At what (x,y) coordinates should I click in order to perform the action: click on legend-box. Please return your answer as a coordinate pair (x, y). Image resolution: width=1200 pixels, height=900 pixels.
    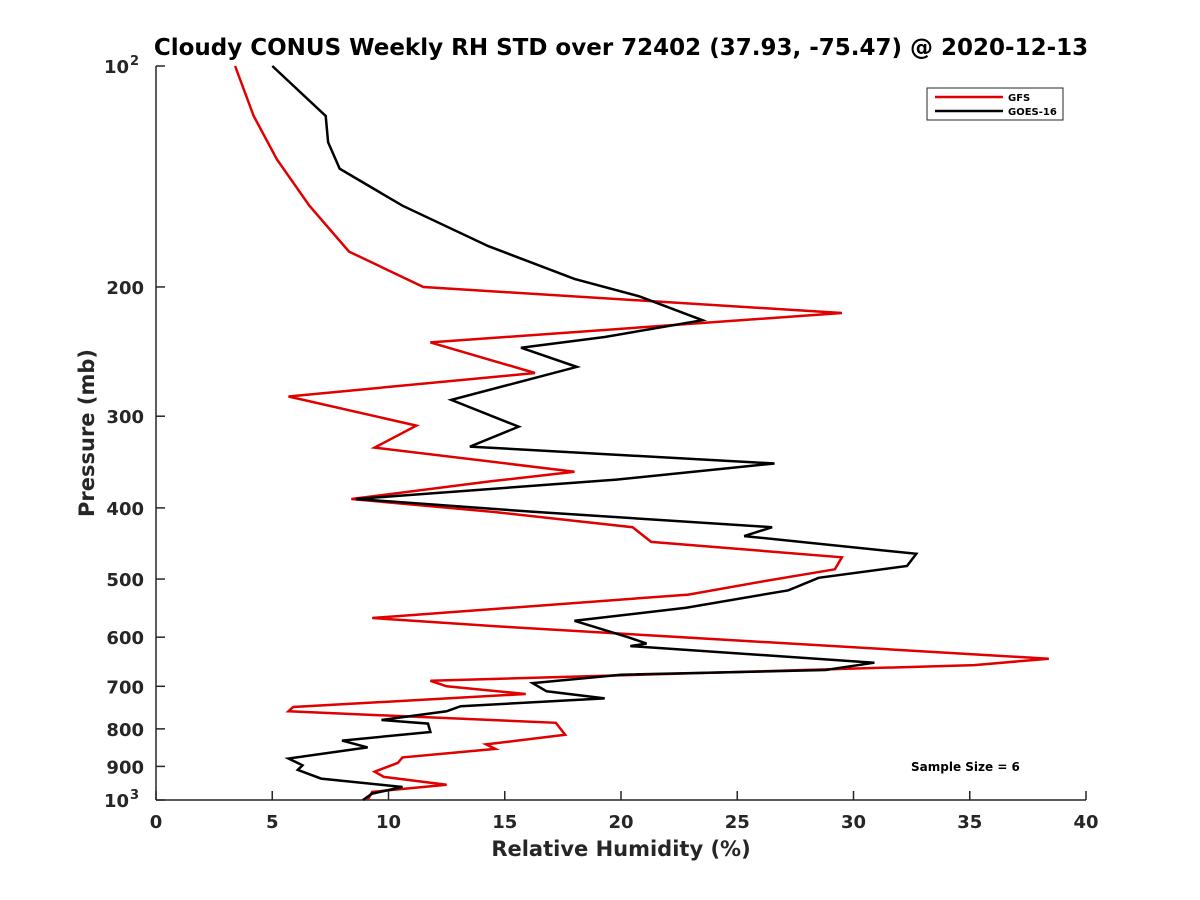
    Looking at the image, I should click on (995, 104).